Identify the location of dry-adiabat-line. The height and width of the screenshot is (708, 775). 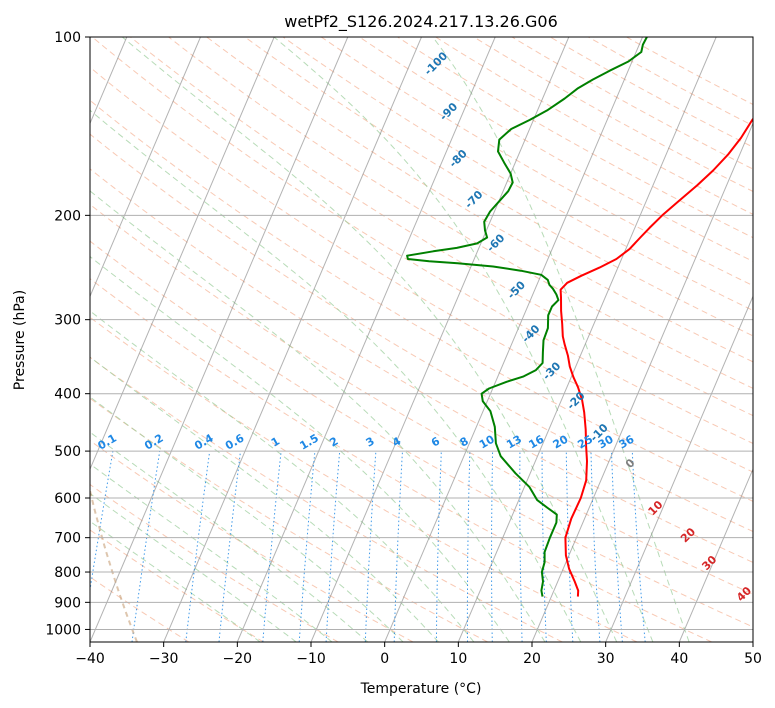
(214, 562).